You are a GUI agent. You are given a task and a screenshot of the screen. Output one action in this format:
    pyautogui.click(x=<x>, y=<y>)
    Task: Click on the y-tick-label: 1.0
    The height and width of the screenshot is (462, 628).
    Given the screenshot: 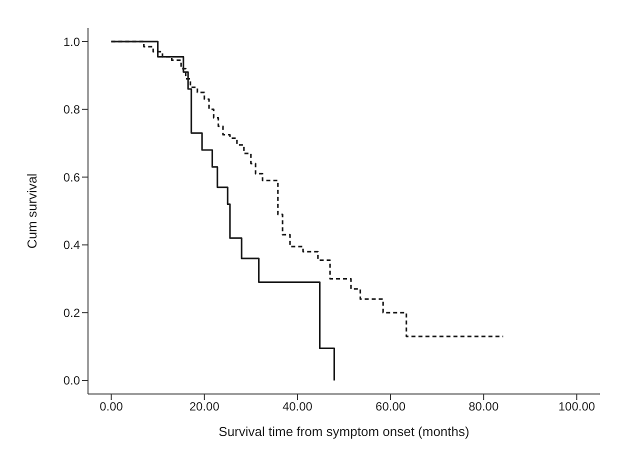 What is the action you would take?
    pyautogui.click(x=71, y=41)
    